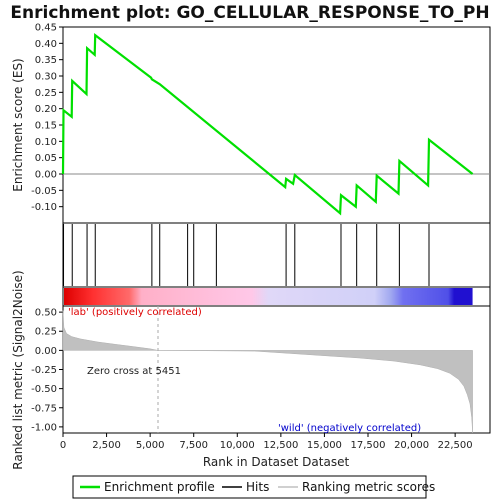  I want to click on positive-label: 'lab' (positively correlated), so click(135, 312).